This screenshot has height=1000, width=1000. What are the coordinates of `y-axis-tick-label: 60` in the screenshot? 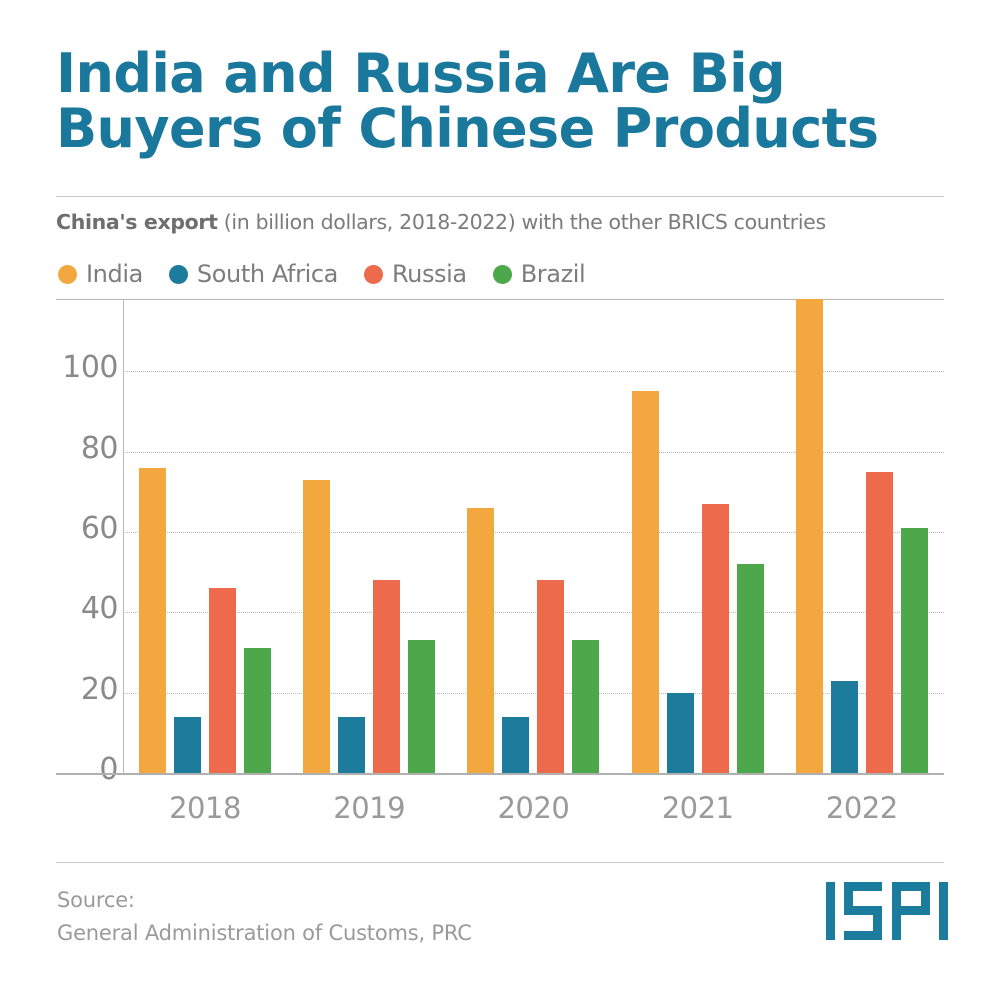 It's located at (99, 528).